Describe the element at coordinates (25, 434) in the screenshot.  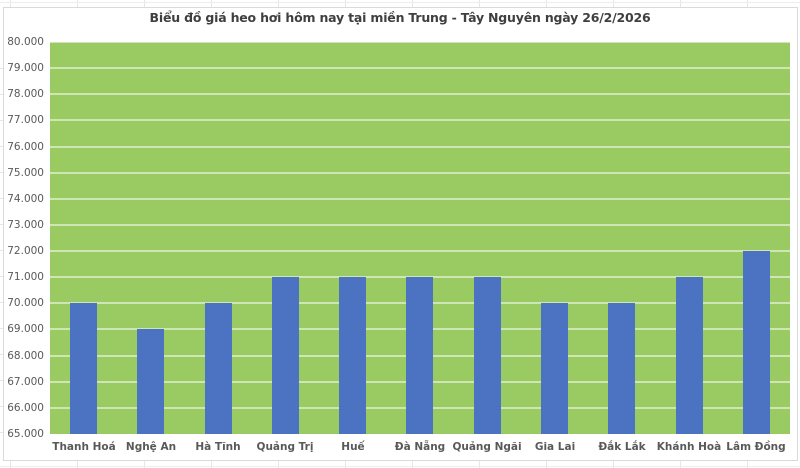
I see `y-tick-label: 65.000` at that location.